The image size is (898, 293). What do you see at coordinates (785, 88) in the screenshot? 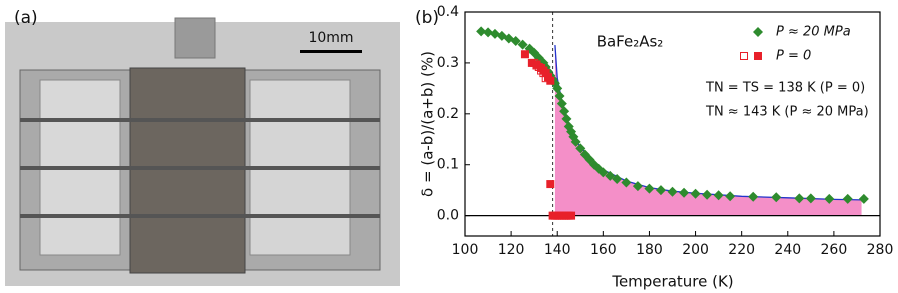
I see `annotation: TN = TS = 138 K (P = 0)` at bounding box center [785, 88].